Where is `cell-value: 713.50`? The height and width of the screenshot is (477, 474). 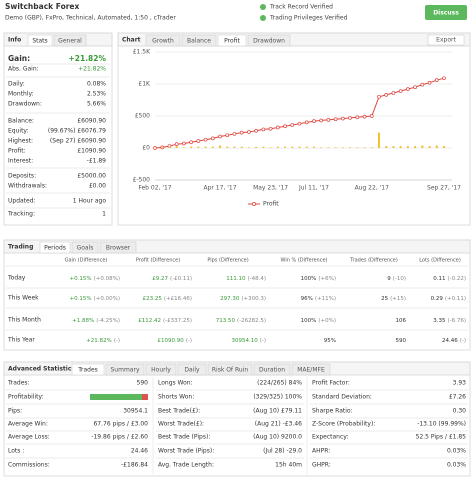 cell-value: 713.50 is located at coordinates (226, 321).